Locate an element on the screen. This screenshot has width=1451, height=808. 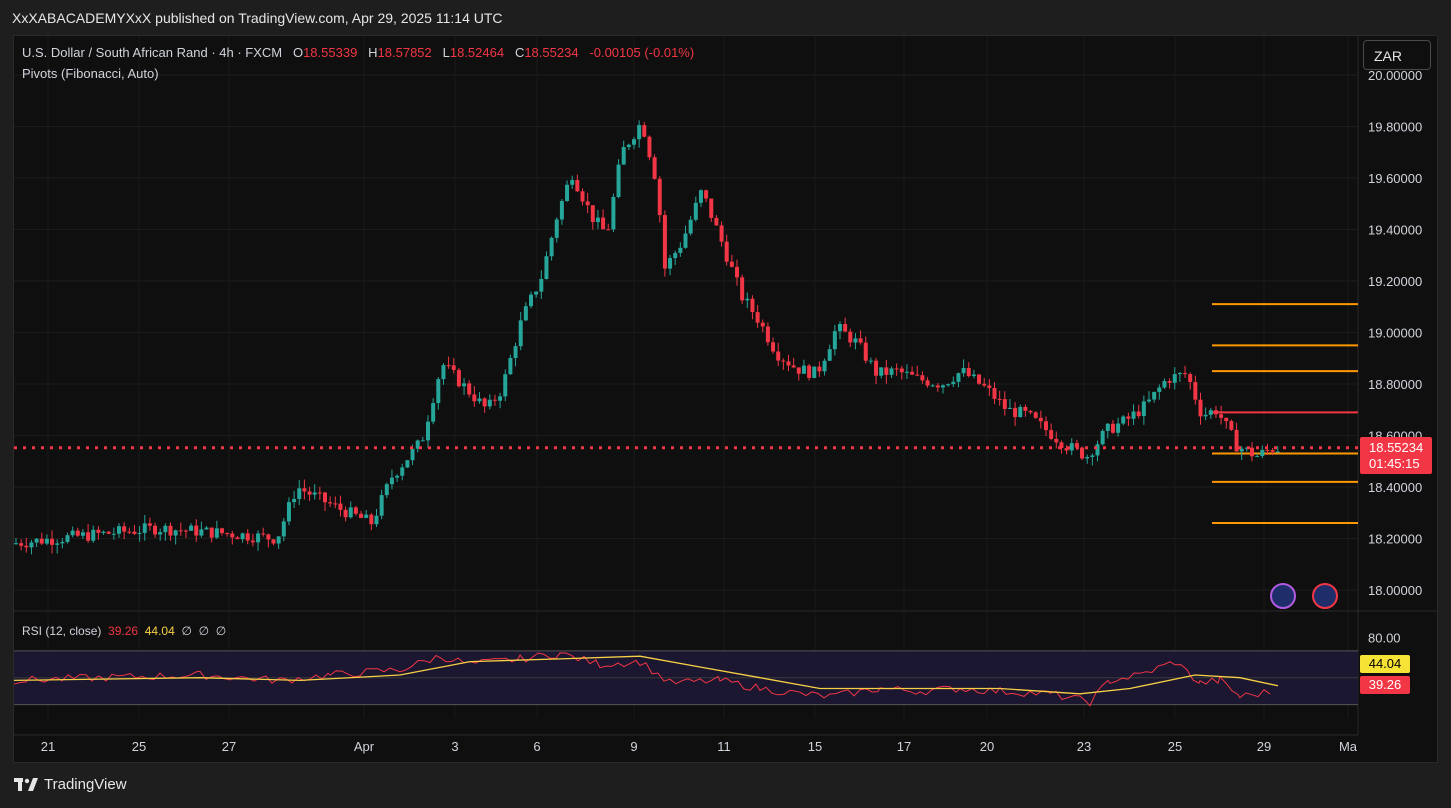
rsi-legend-ma: 44.04 is located at coordinates (159, 631).